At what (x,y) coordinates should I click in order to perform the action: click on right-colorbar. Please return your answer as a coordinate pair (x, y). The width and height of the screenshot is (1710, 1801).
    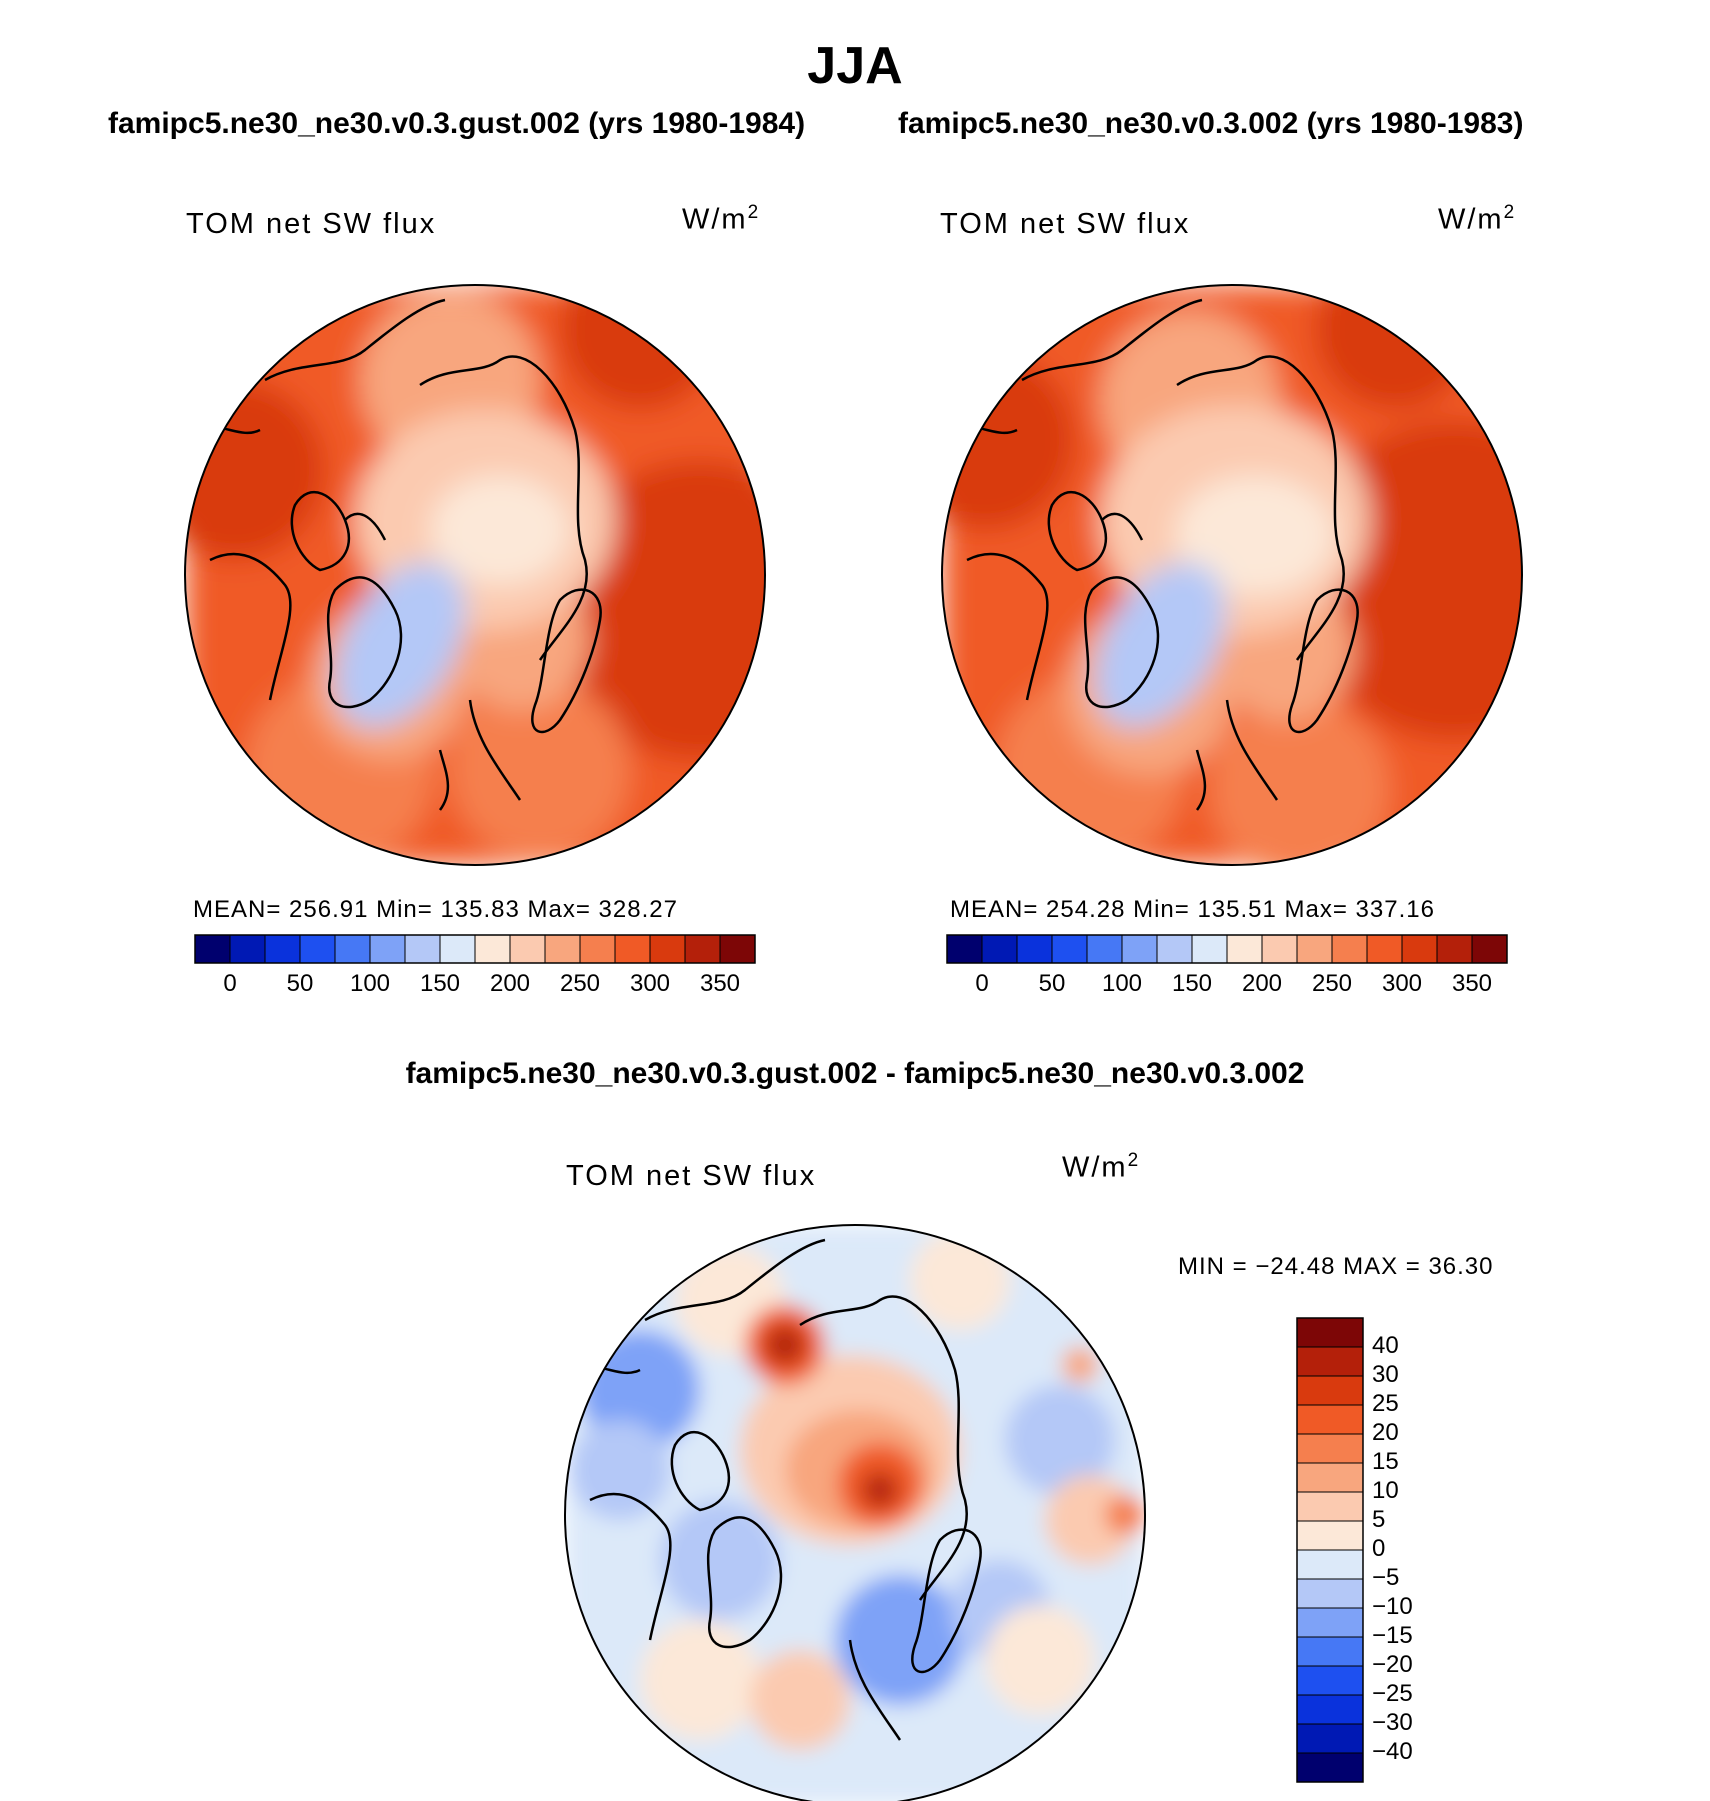
    Looking at the image, I should click on (1227, 949).